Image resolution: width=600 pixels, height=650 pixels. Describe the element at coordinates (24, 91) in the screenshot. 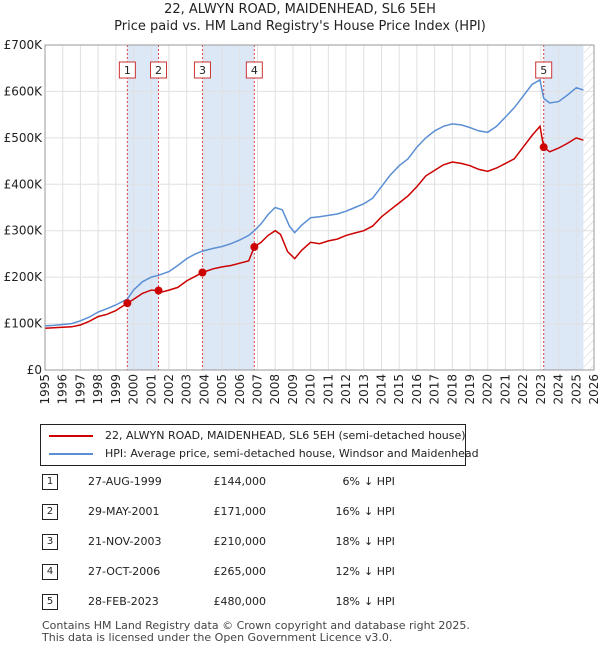

I see `y-tick-label: £600K` at that location.